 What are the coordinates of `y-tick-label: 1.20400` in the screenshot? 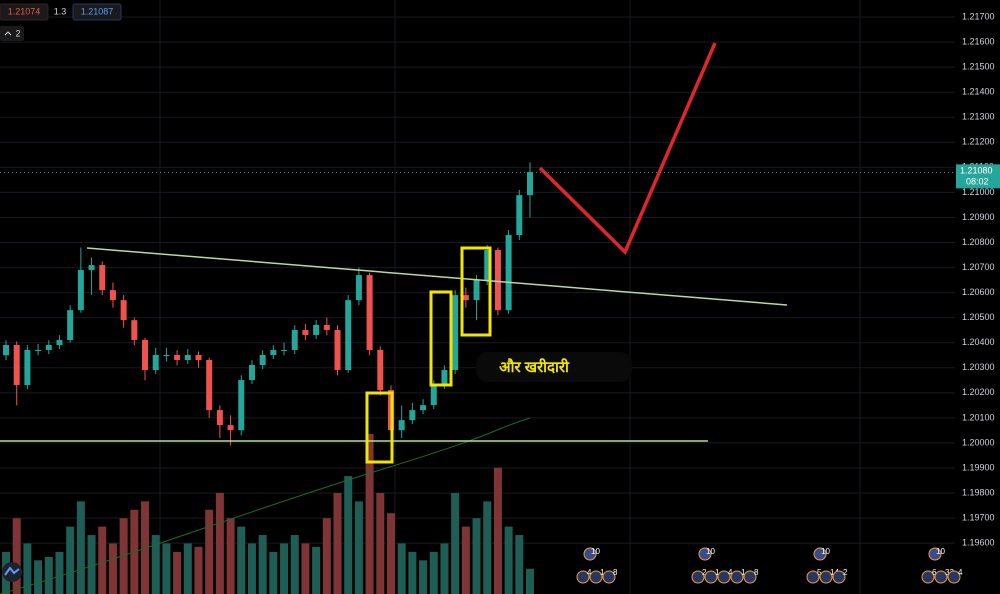 It's located at (978, 342).